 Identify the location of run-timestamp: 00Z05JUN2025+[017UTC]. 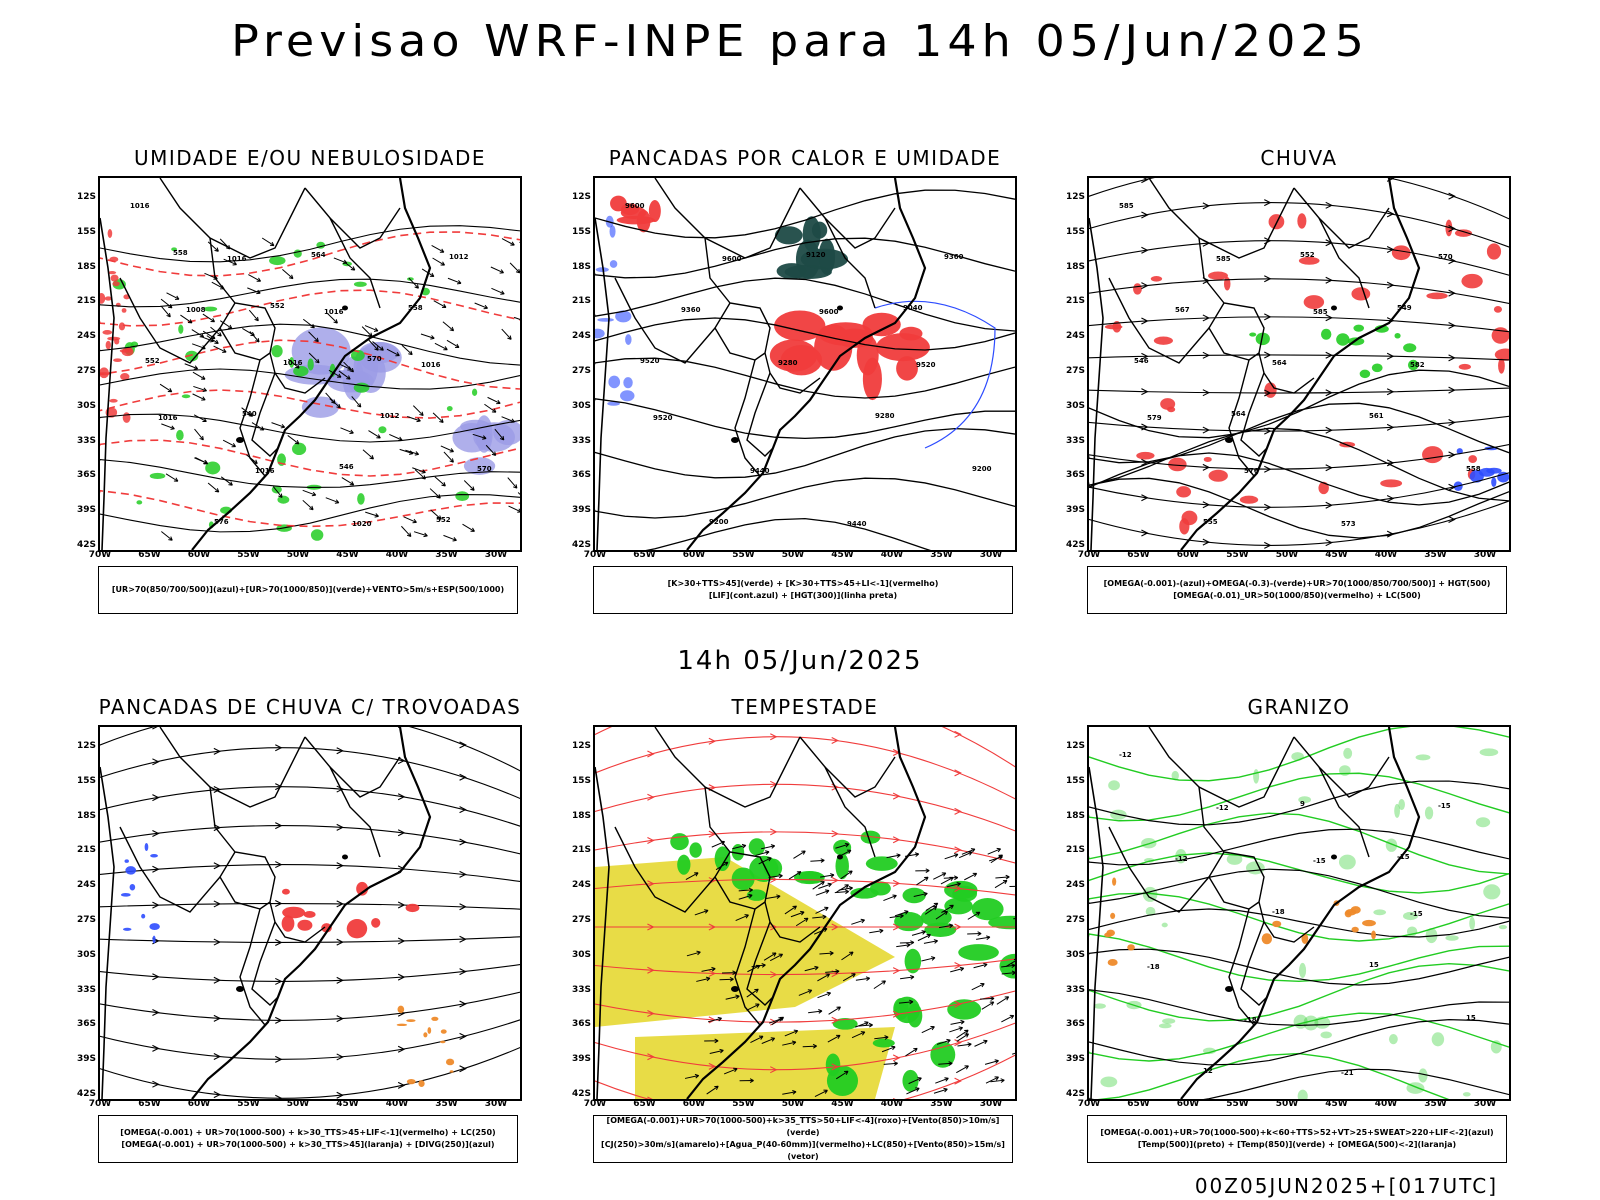
(1346, 1186).